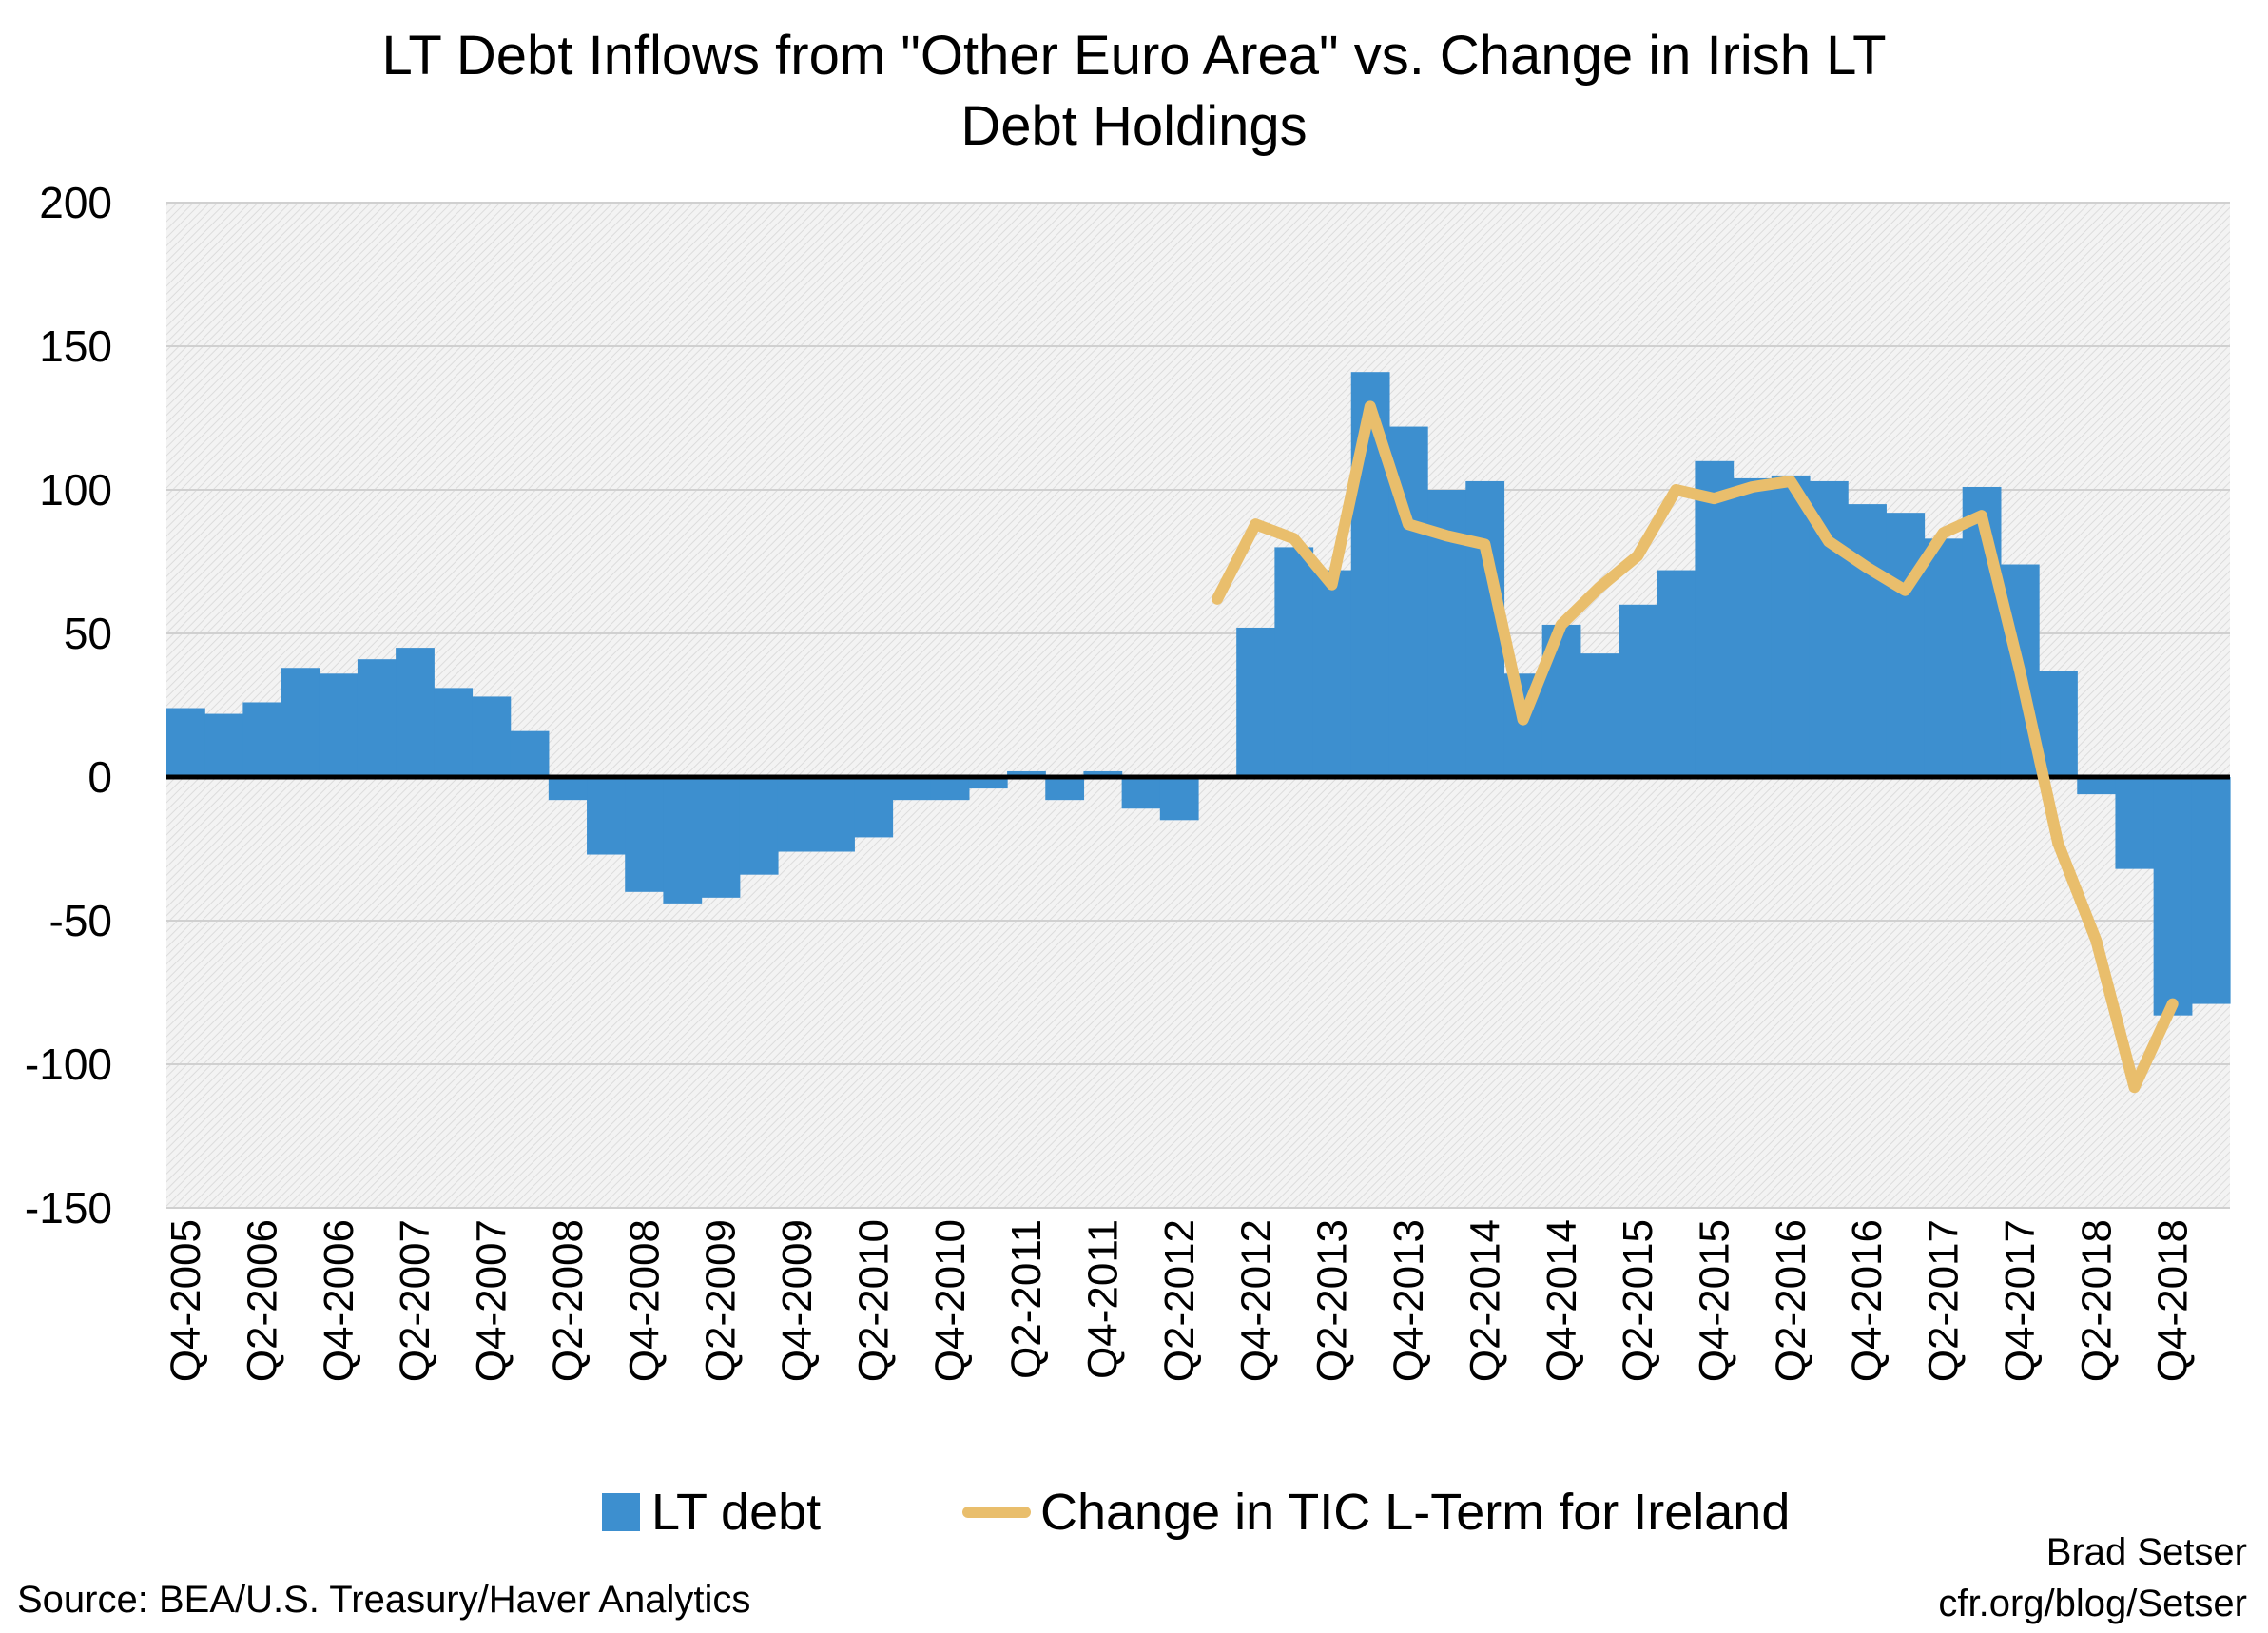 The width and height of the screenshot is (2268, 1633). What do you see at coordinates (1416, 1512) in the screenshot?
I see `legend-label-tic-change: Change in TIC L-Term for Ireland` at bounding box center [1416, 1512].